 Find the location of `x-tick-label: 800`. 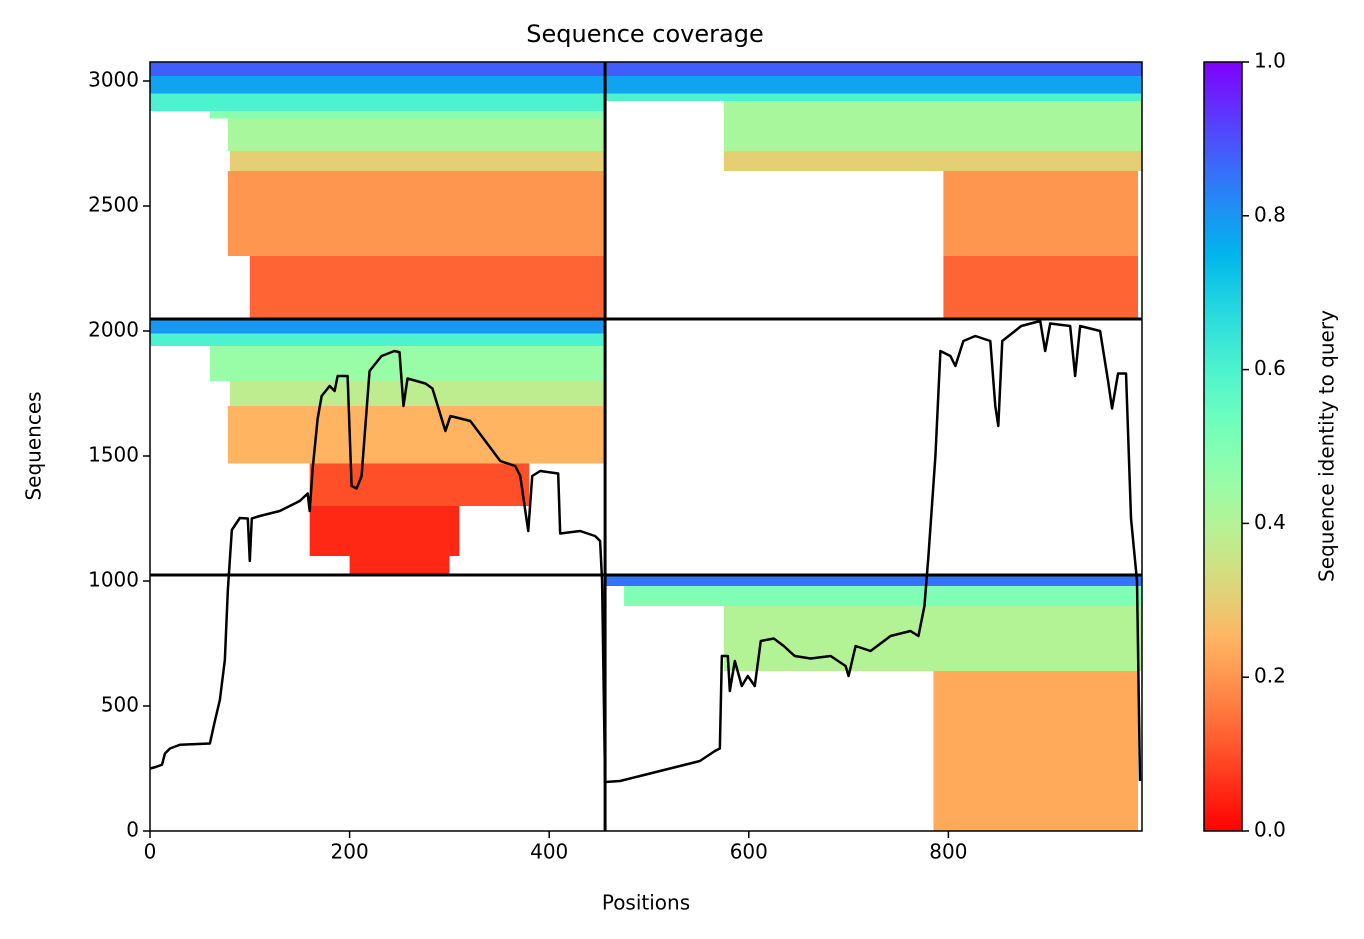

x-tick-label: 800 is located at coordinates (948, 852).